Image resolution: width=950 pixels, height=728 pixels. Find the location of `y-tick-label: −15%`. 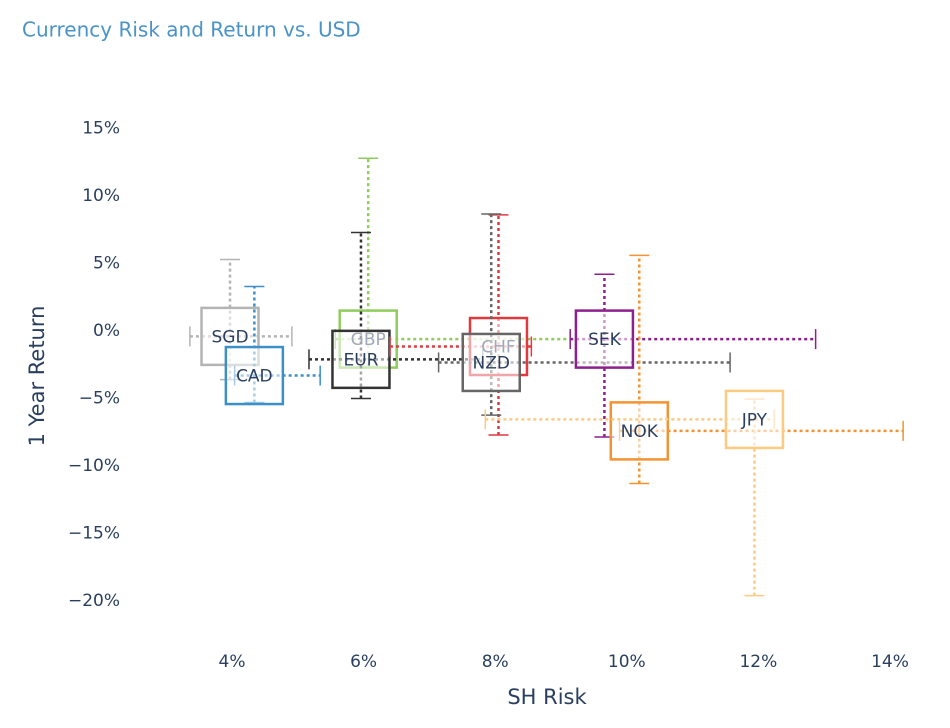

y-tick-label: −15% is located at coordinates (94, 534).